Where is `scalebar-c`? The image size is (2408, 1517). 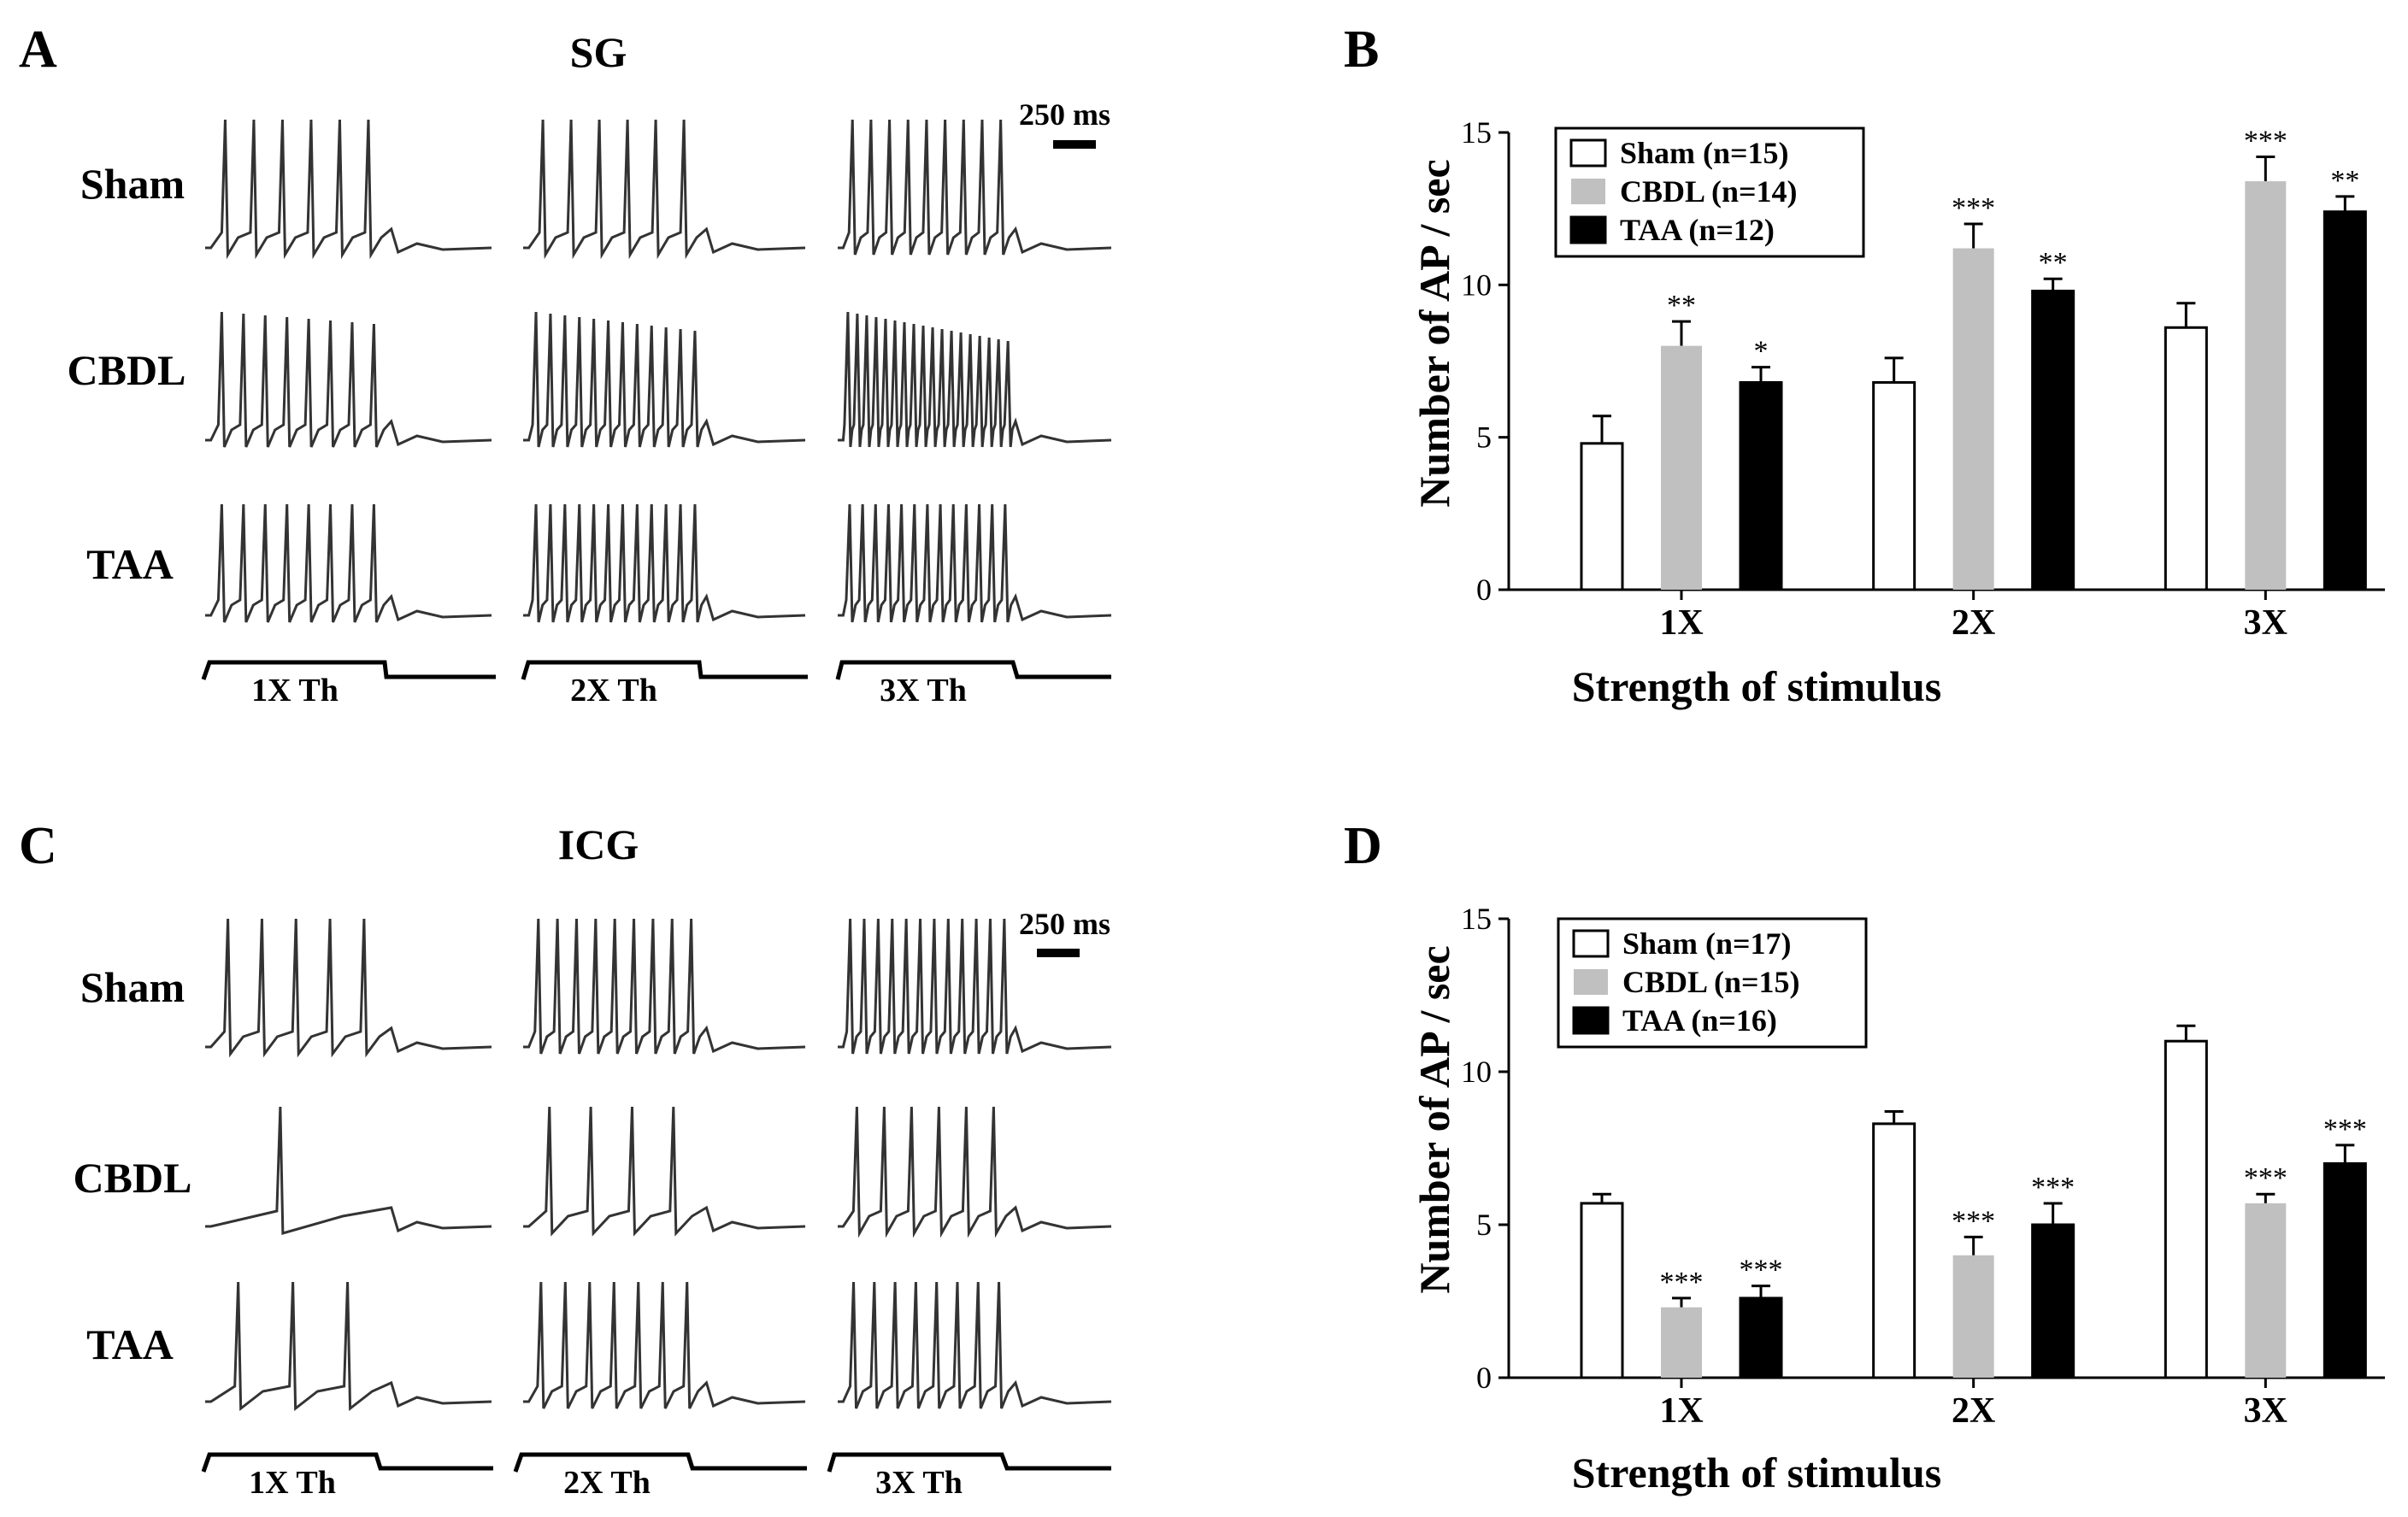
scalebar-c is located at coordinates (1058, 953).